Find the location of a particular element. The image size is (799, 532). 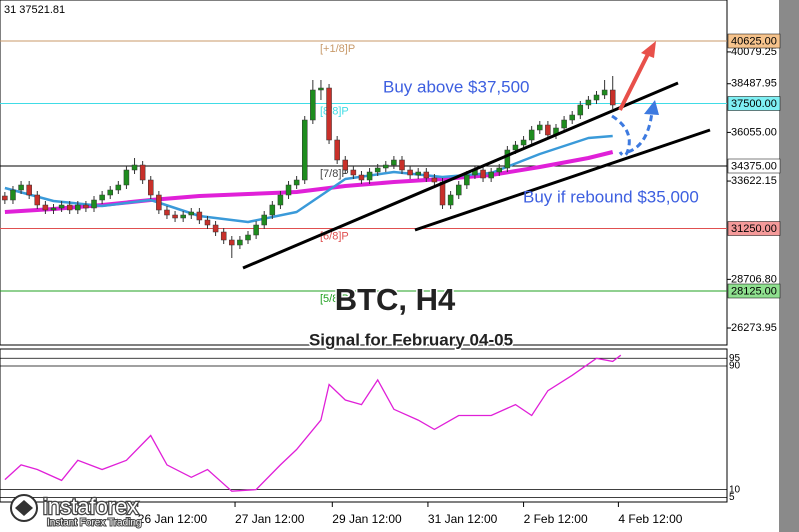

logo-mark is located at coordinates (24, 508).